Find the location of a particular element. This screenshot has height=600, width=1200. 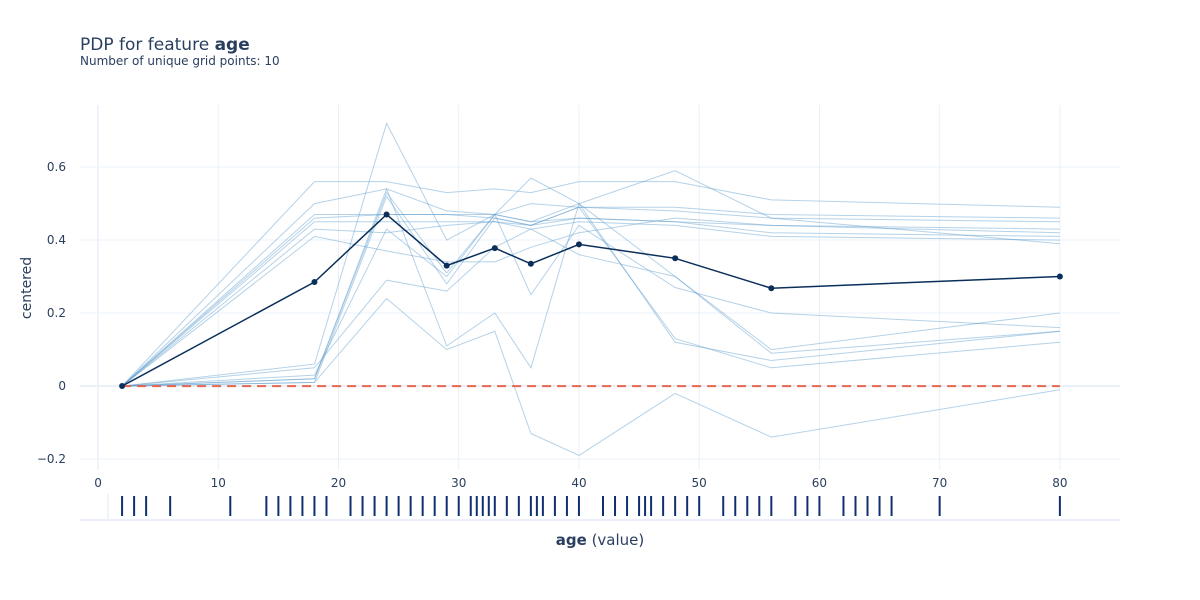

rug-layer is located at coordinates (600, 507).